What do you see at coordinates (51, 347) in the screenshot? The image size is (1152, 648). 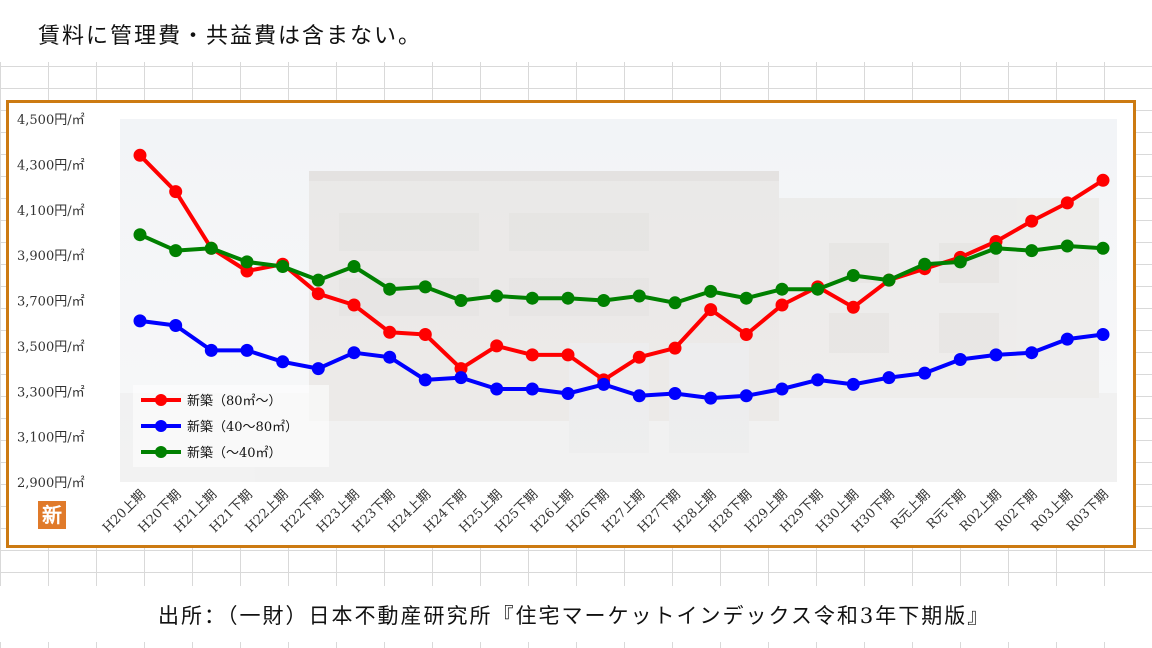 I see `y-tick-label: 3,500円/㎡` at bounding box center [51, 347].